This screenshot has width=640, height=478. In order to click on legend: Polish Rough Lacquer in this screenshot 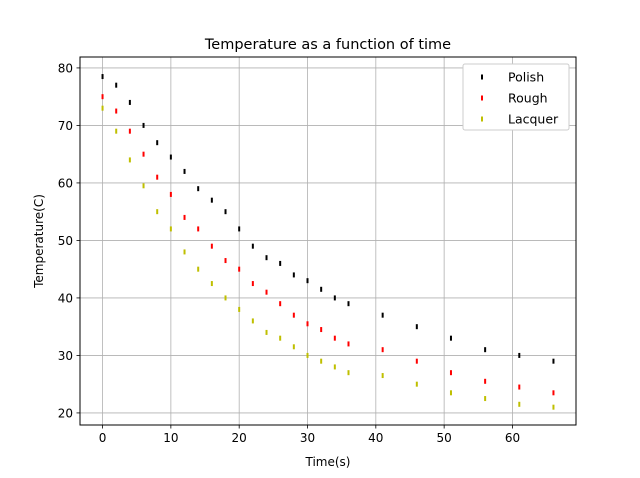, I will do `click(516, 97)`.